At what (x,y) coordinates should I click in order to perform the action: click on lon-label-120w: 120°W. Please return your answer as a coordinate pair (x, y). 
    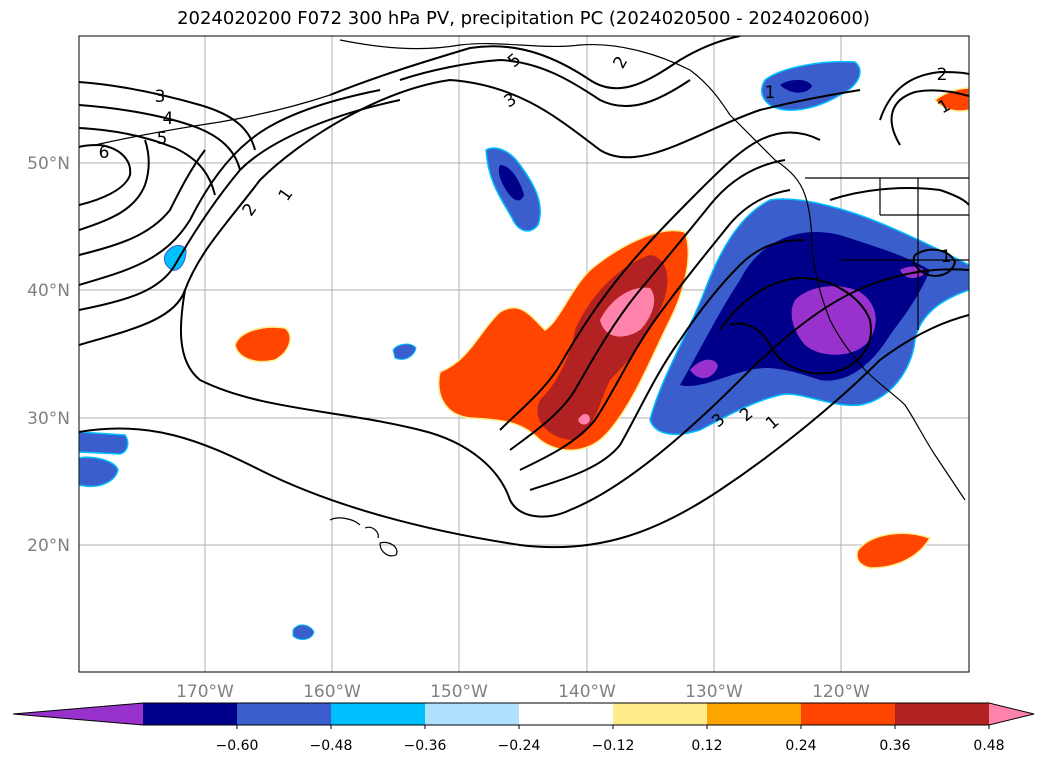
    Looking at the image, I should click on (841, 692).